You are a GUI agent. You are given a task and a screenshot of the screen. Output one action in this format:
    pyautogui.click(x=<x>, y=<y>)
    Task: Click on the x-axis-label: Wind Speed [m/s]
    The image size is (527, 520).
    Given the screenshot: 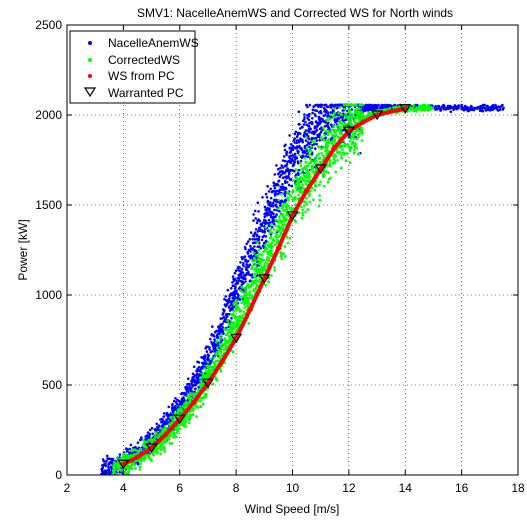 What is the action you would take?
    pyautogui.click(x=292, y=509)
    